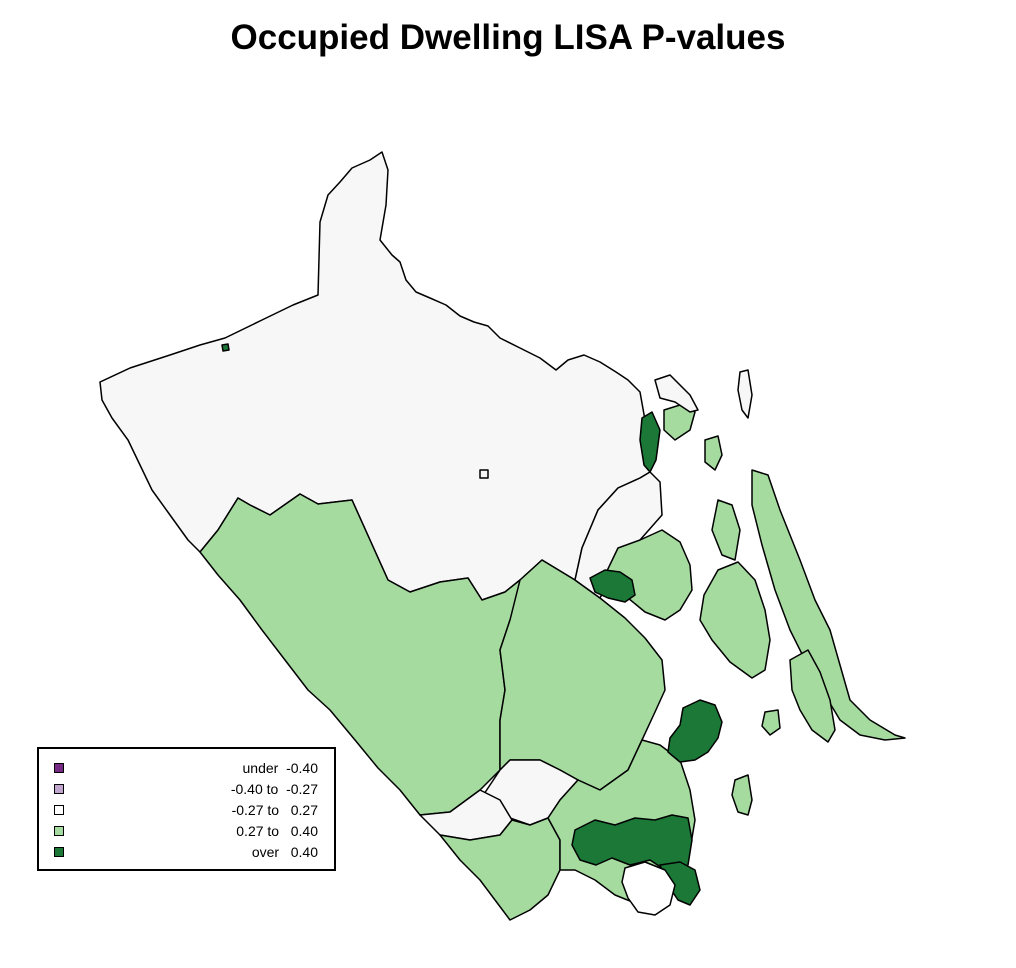 The width and height of the screenshot is (1016, 968). Describe the element at coordinates (812, 696) in the screenshot. I see `island-east-mid` at that location.